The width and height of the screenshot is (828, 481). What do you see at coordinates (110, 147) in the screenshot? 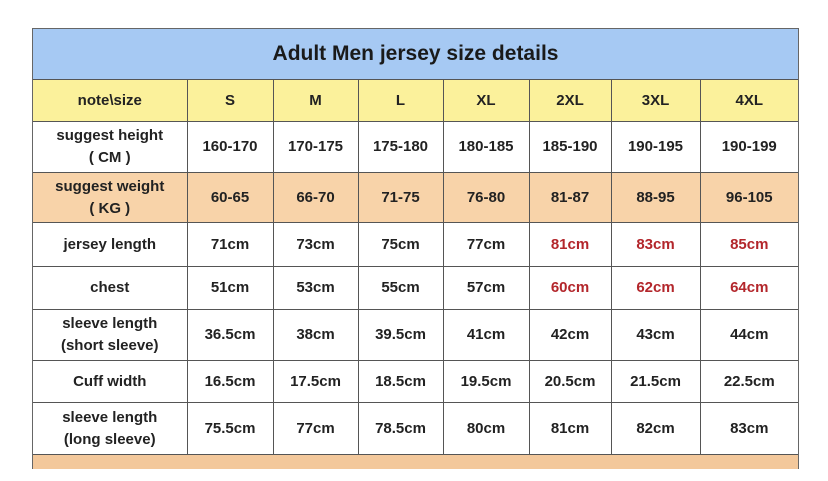
I see `row-label: suggest height ( CM )` at bounding box center [110, 147].